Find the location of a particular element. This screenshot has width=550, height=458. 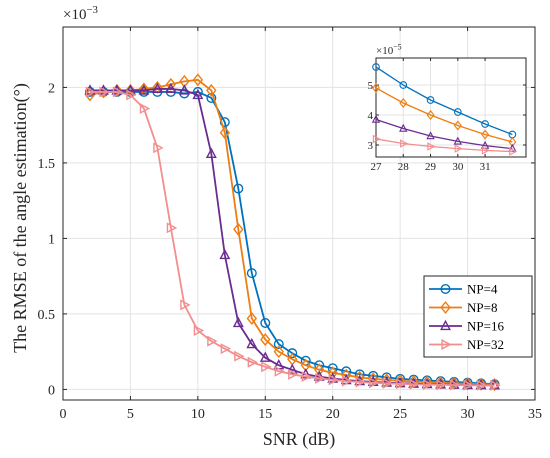

x-tick-label: 15 is located at coordinates (265, 414).